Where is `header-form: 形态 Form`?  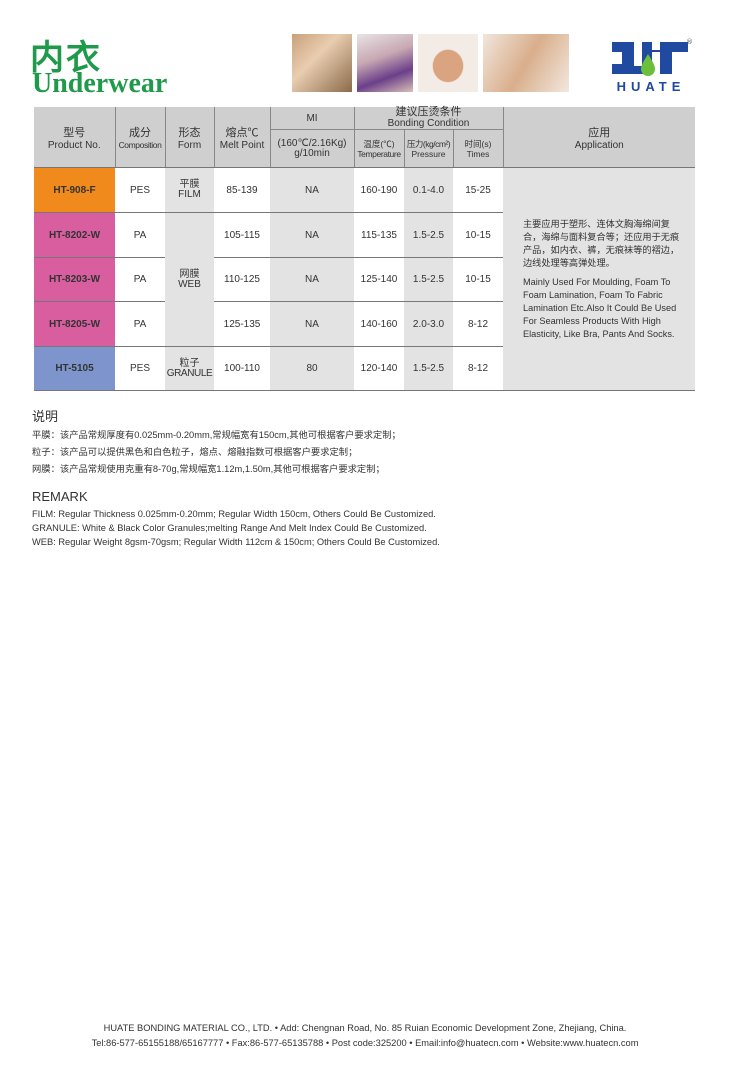
header-form: 形态 Form is located at coordinates (190, 137).